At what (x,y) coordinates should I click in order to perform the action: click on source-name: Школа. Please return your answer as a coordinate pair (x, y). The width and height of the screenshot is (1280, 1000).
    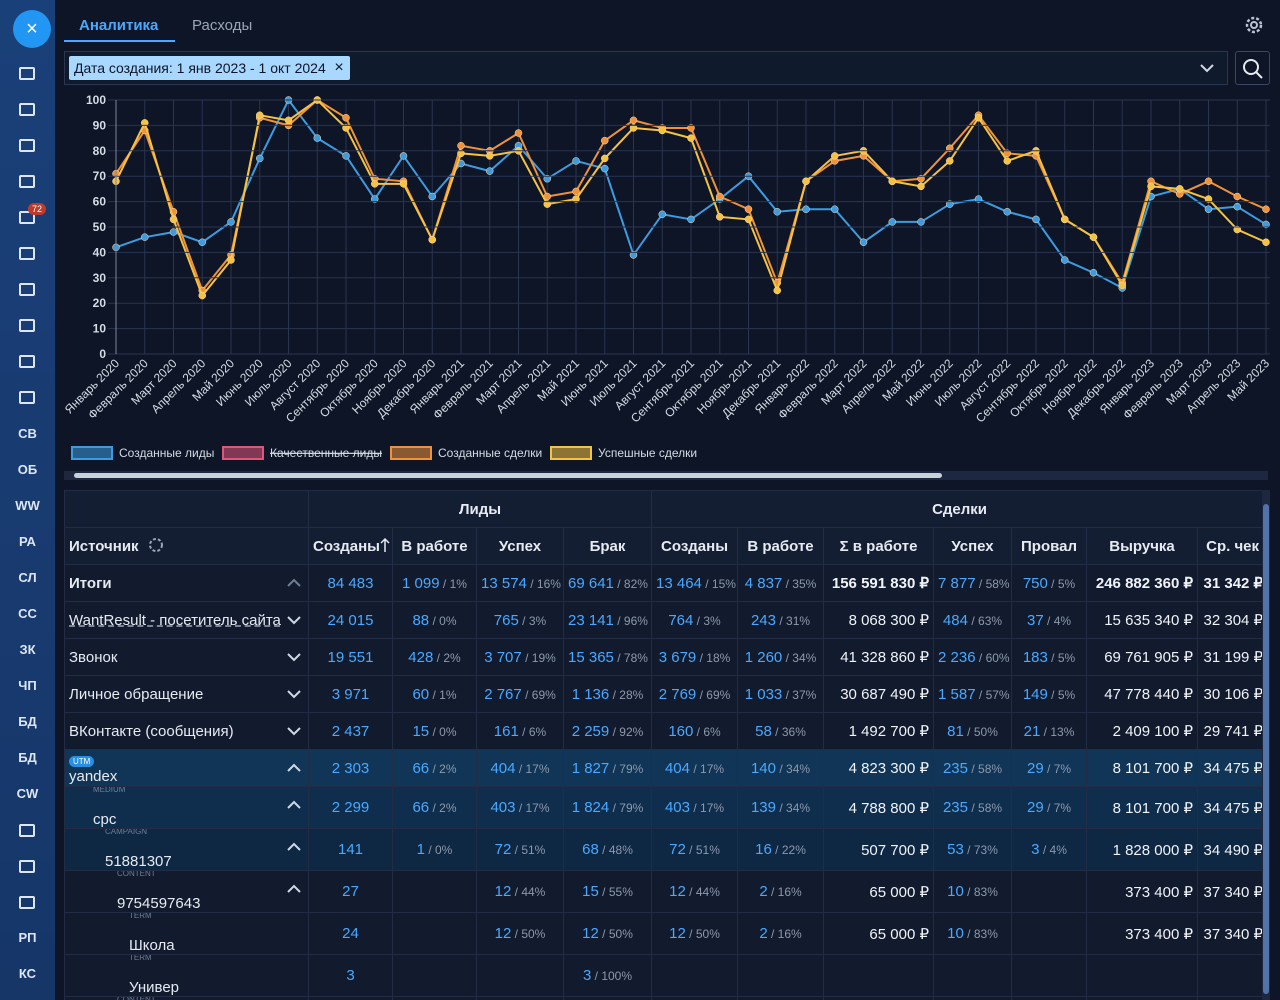
    Looking at the image, I should click on (152, 945).